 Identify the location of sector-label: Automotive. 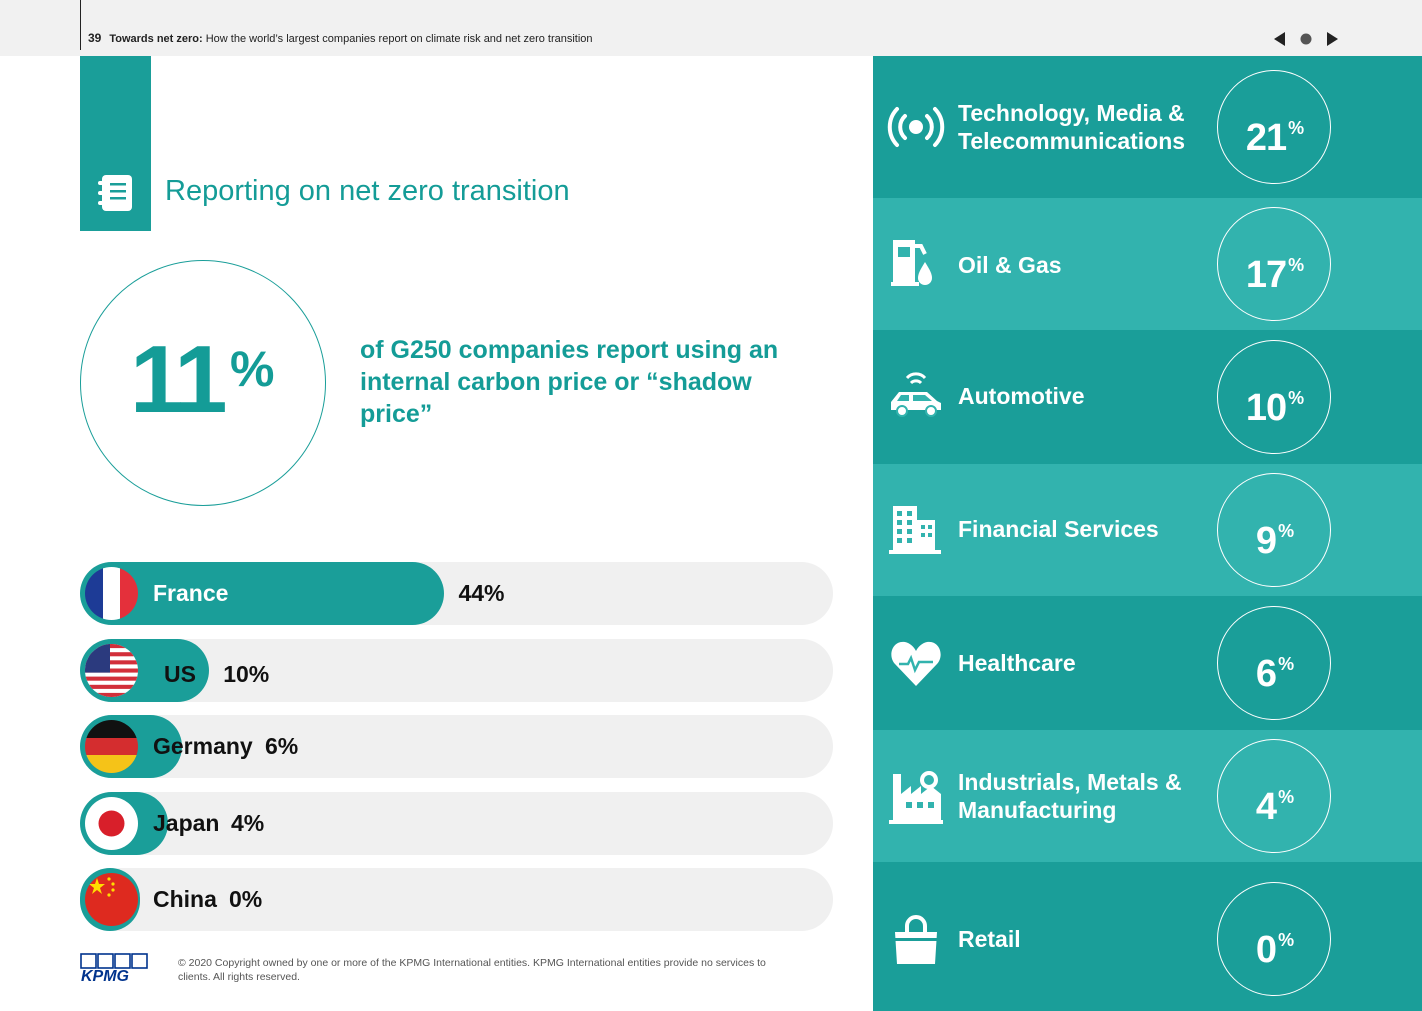
(1021, 396).